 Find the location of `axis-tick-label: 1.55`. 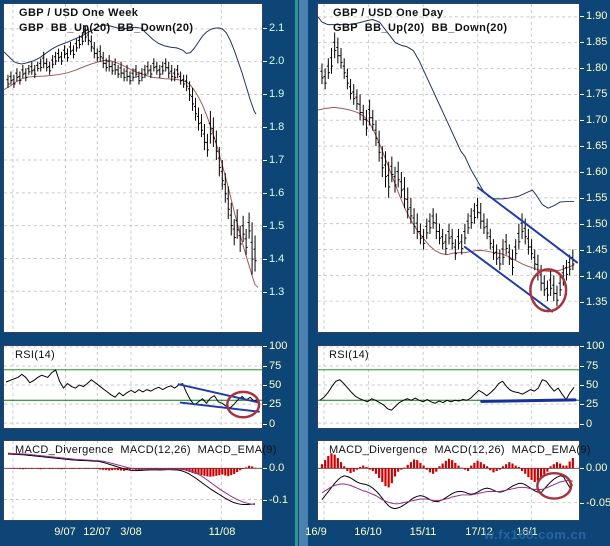

axis-tick-label: 1.55 is located at coordinates (593, 198).